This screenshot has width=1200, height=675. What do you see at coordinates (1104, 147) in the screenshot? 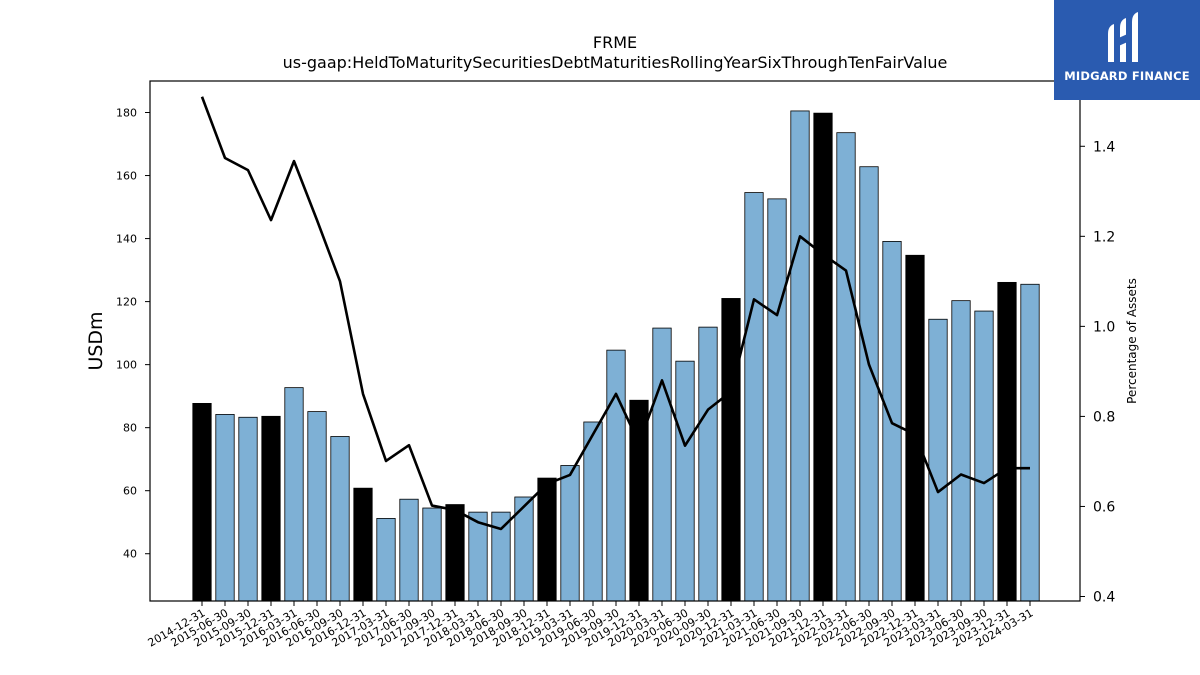
I see `y2-tick-label: 1.4` at bounding box center [1104, 147].